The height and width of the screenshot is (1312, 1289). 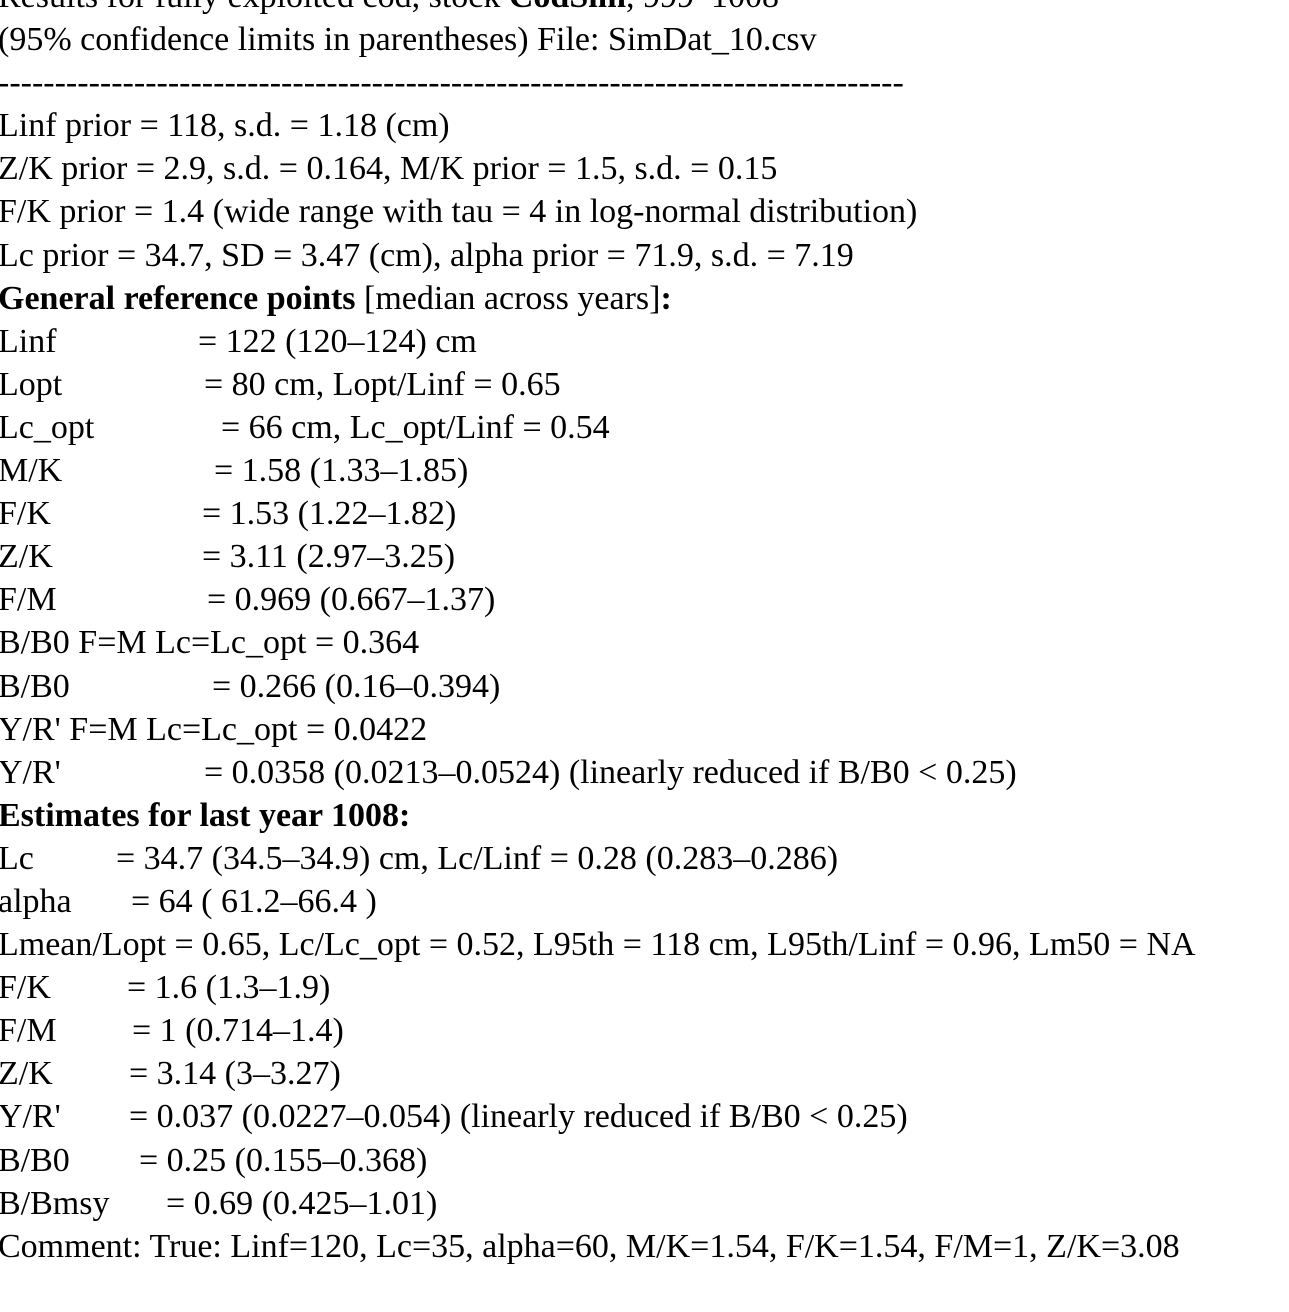 I want to click on row-value: = 0.69 (0.425–1.01), so click(x=302, y=1203).